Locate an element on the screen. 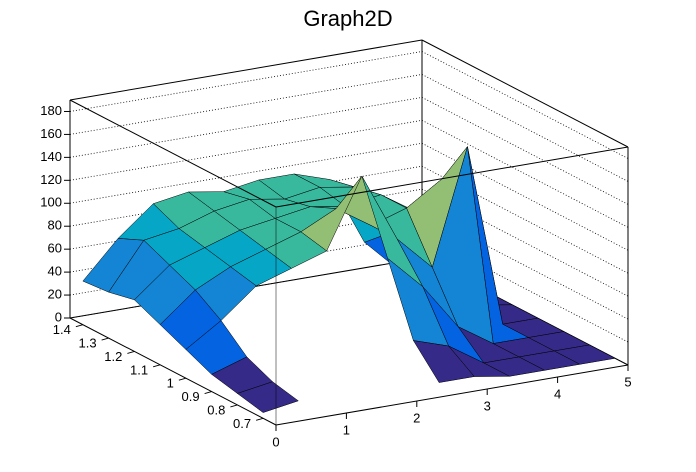 The width and height of the screenshot is (696, 472). y-tick-label: 1.1 is located at coordinates (139, 369).